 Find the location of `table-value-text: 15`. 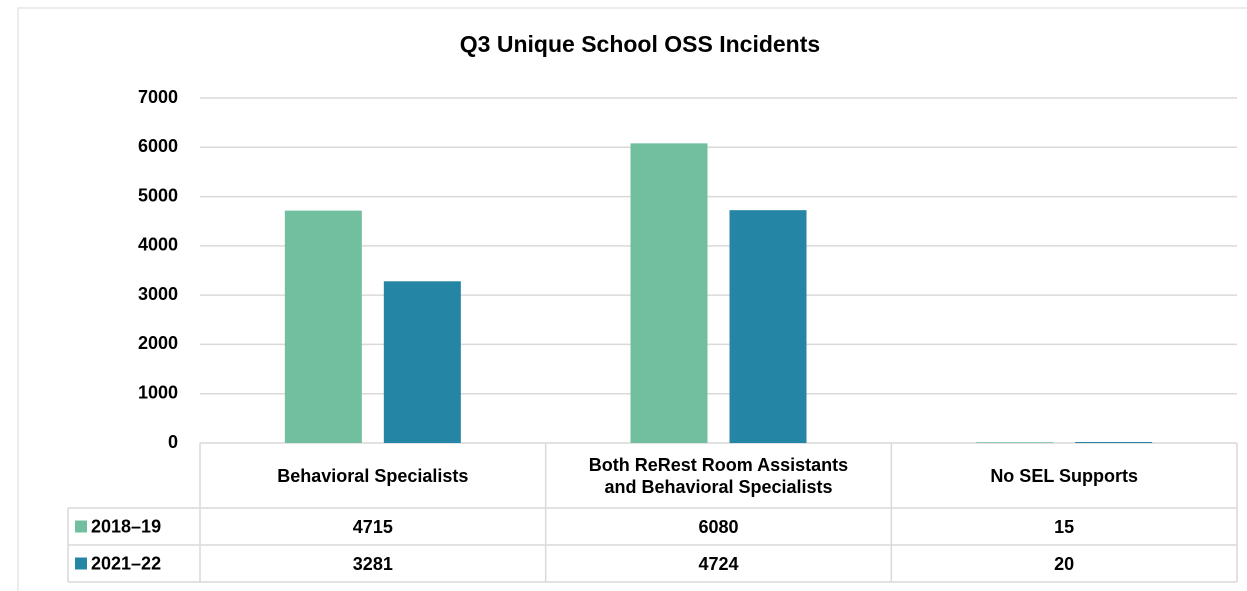

table-value-text: 15 is located at coordinates (1064, 526).